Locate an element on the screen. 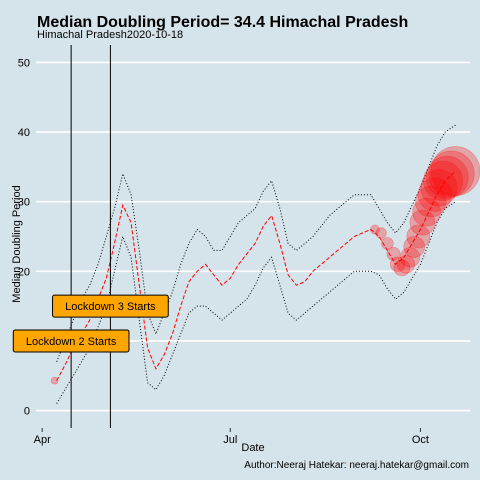 The height and width of the screenshot is (480, 480). y-axis-title: Median Doubling Period is located at coordinates (17, 243).